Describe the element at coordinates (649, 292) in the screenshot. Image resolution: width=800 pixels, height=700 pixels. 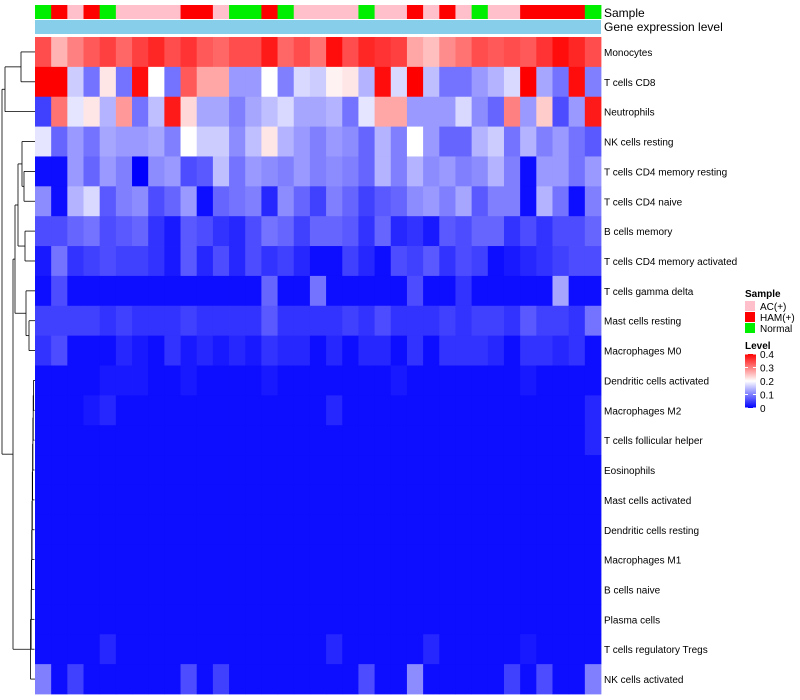
I see `row-label: T cells gamma delta` at that location.